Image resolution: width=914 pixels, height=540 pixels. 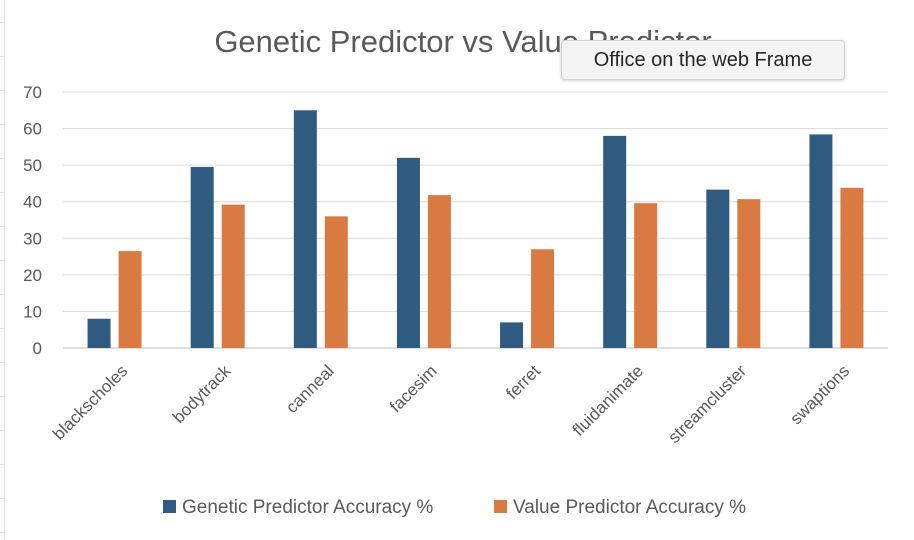 I want to click on x-tick-label: swaptions, so click(x=819, y=394).